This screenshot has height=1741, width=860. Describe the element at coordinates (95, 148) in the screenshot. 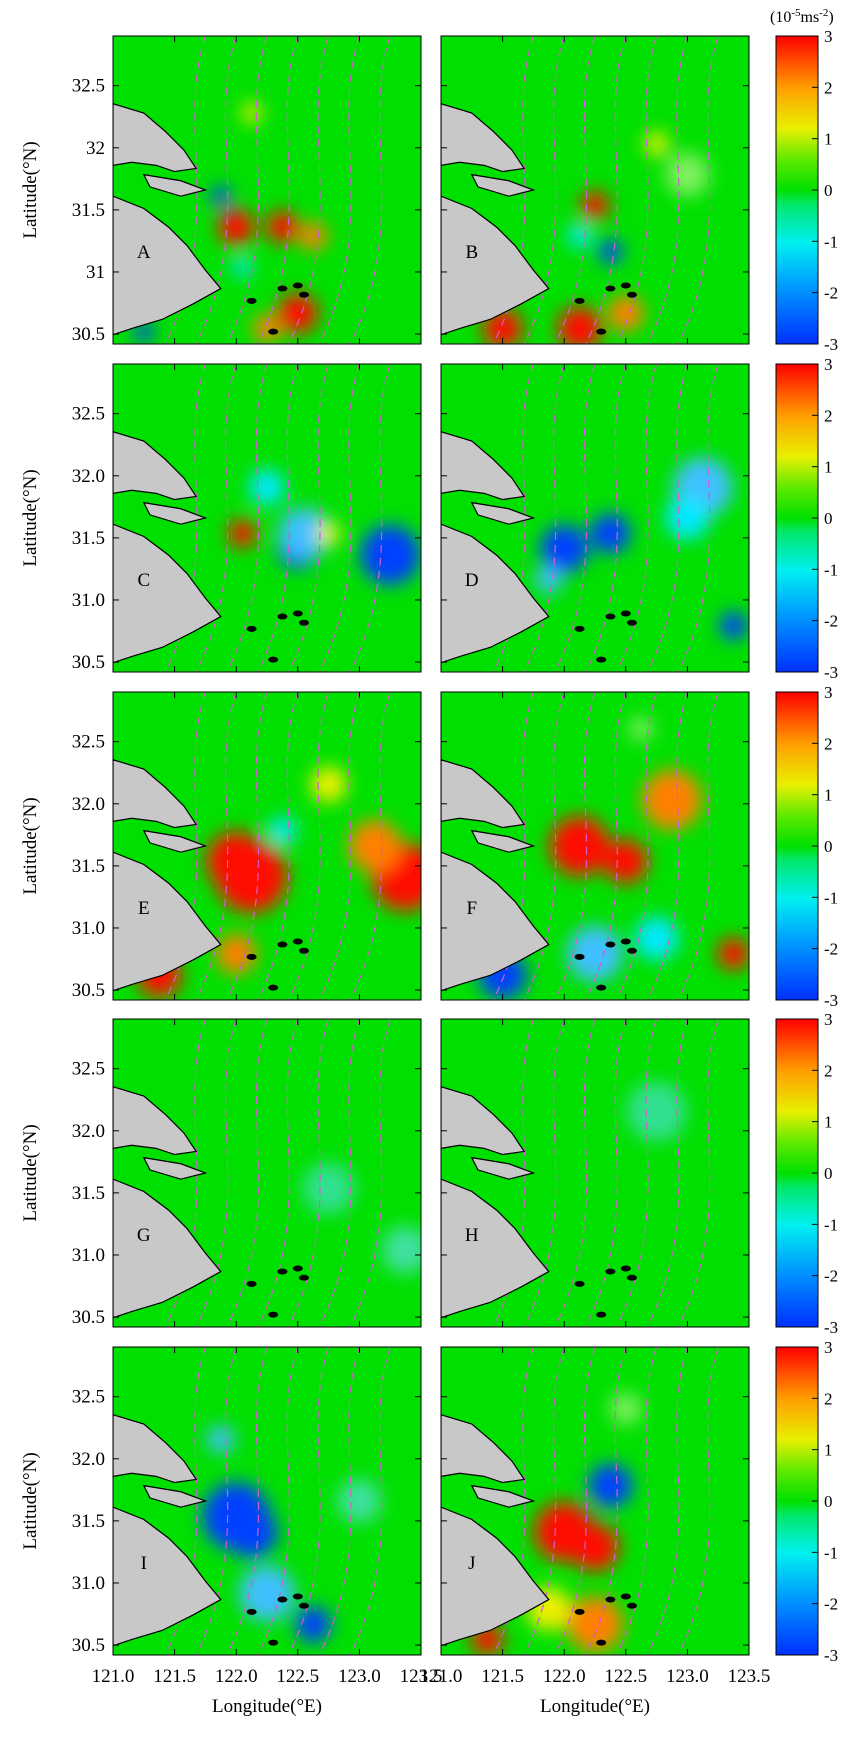

I see `y-tick-label: 32` at that location.